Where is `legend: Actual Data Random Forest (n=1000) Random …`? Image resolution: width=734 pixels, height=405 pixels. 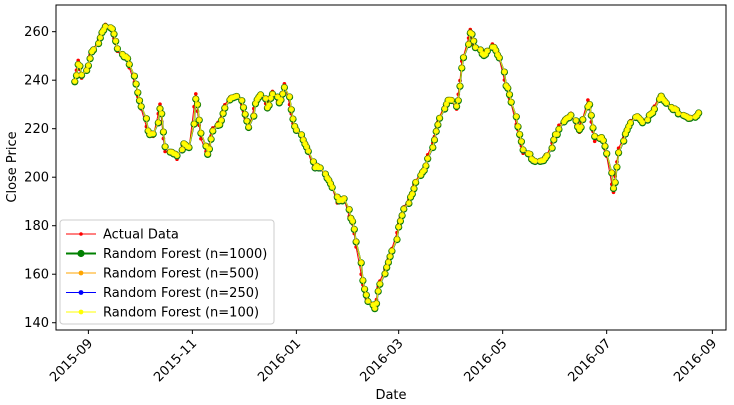 legend: Actual Data Random Forest (n=1000) Random … is located at coordinates (167, 272).